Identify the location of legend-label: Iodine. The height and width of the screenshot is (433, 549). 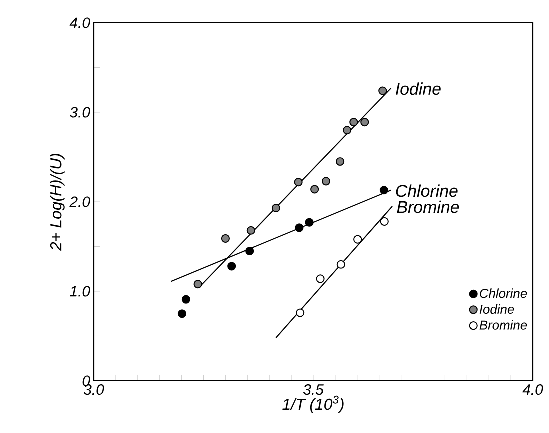
(497, 309).